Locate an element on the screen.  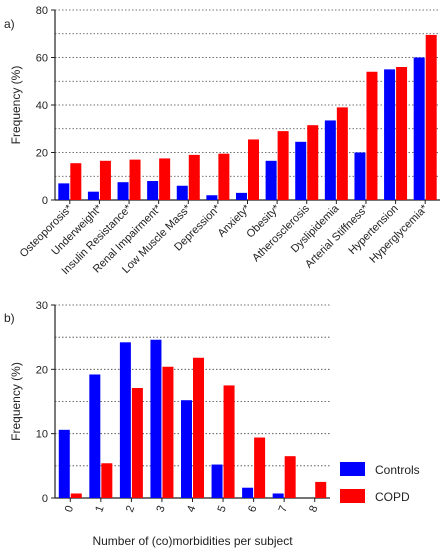
b-x-tick-label: 4 is located at coordinates (191, 509).